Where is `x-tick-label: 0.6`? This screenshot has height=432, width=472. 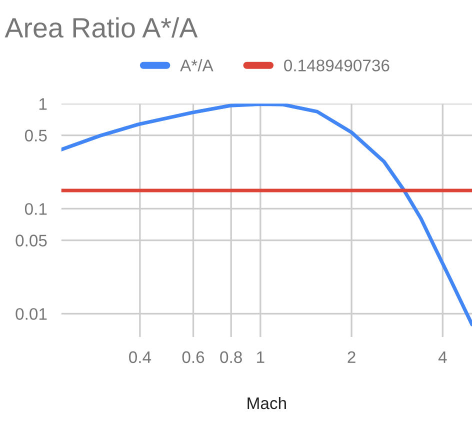
x-tick-label: 0.6 is located at coordinates (193, 357).